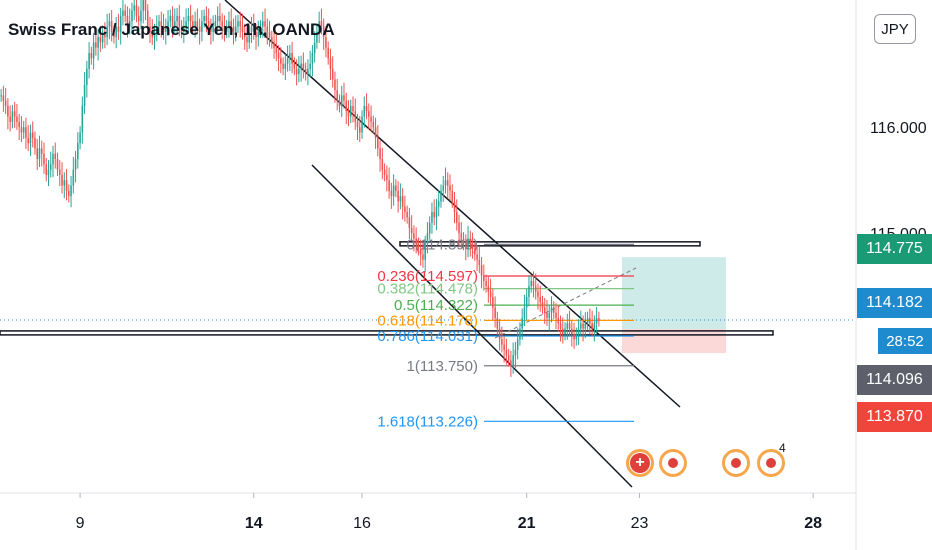 The width and height of the screenshot is (932, 550). Describe the element at coordinates (171, 29) in the screenshot. I see `chart-title: Swiss Franc / Japanese Yen, 1h, OANDA` at that location.